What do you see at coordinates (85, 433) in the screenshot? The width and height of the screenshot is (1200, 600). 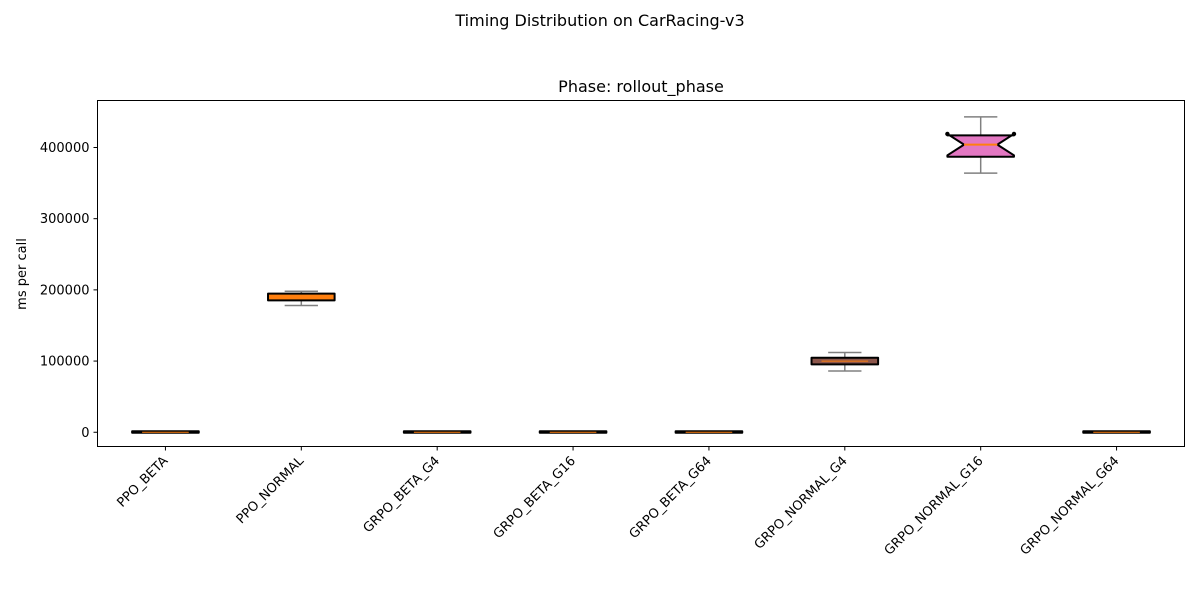 I see `y-tick-label: 0` at bounding box center [85, 433].